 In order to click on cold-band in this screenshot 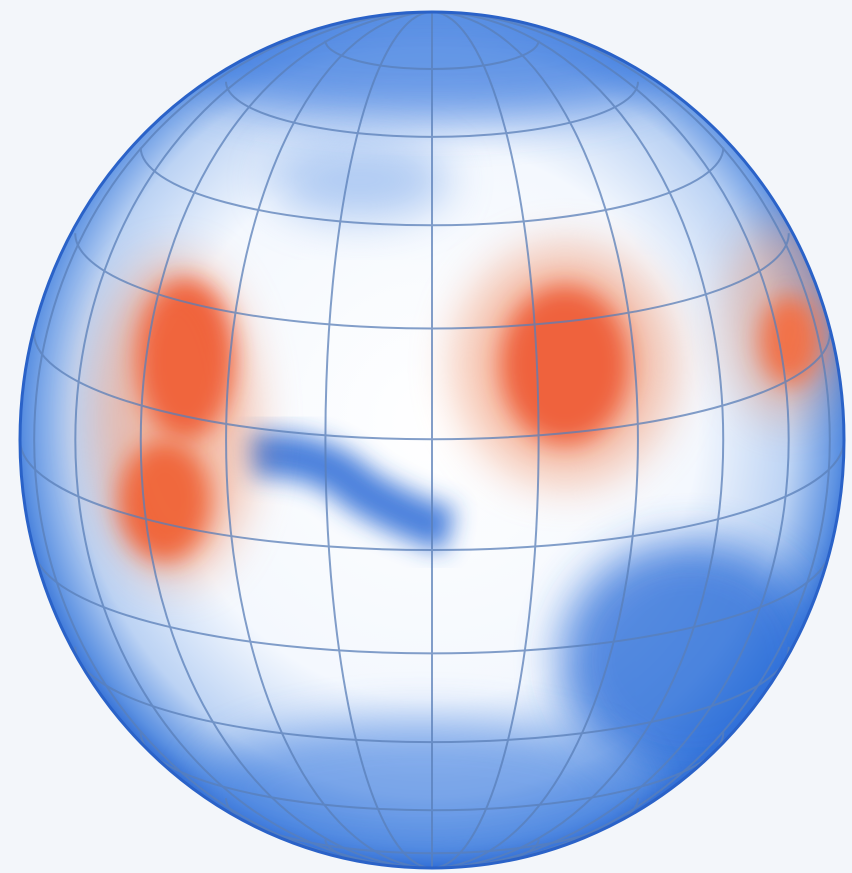, I will do `click(352, 491)`.